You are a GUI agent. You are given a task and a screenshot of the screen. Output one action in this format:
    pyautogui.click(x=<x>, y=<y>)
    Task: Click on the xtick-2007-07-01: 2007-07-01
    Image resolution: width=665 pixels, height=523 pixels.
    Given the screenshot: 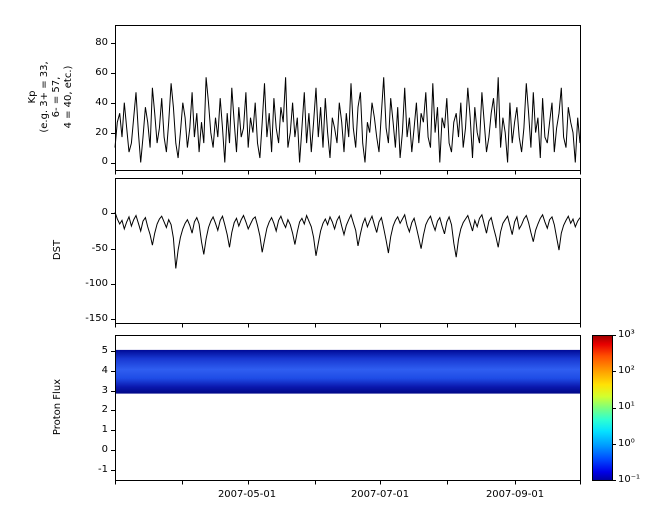 What is the action you would take?
    pyautogui.click(x=380, y=494)
    